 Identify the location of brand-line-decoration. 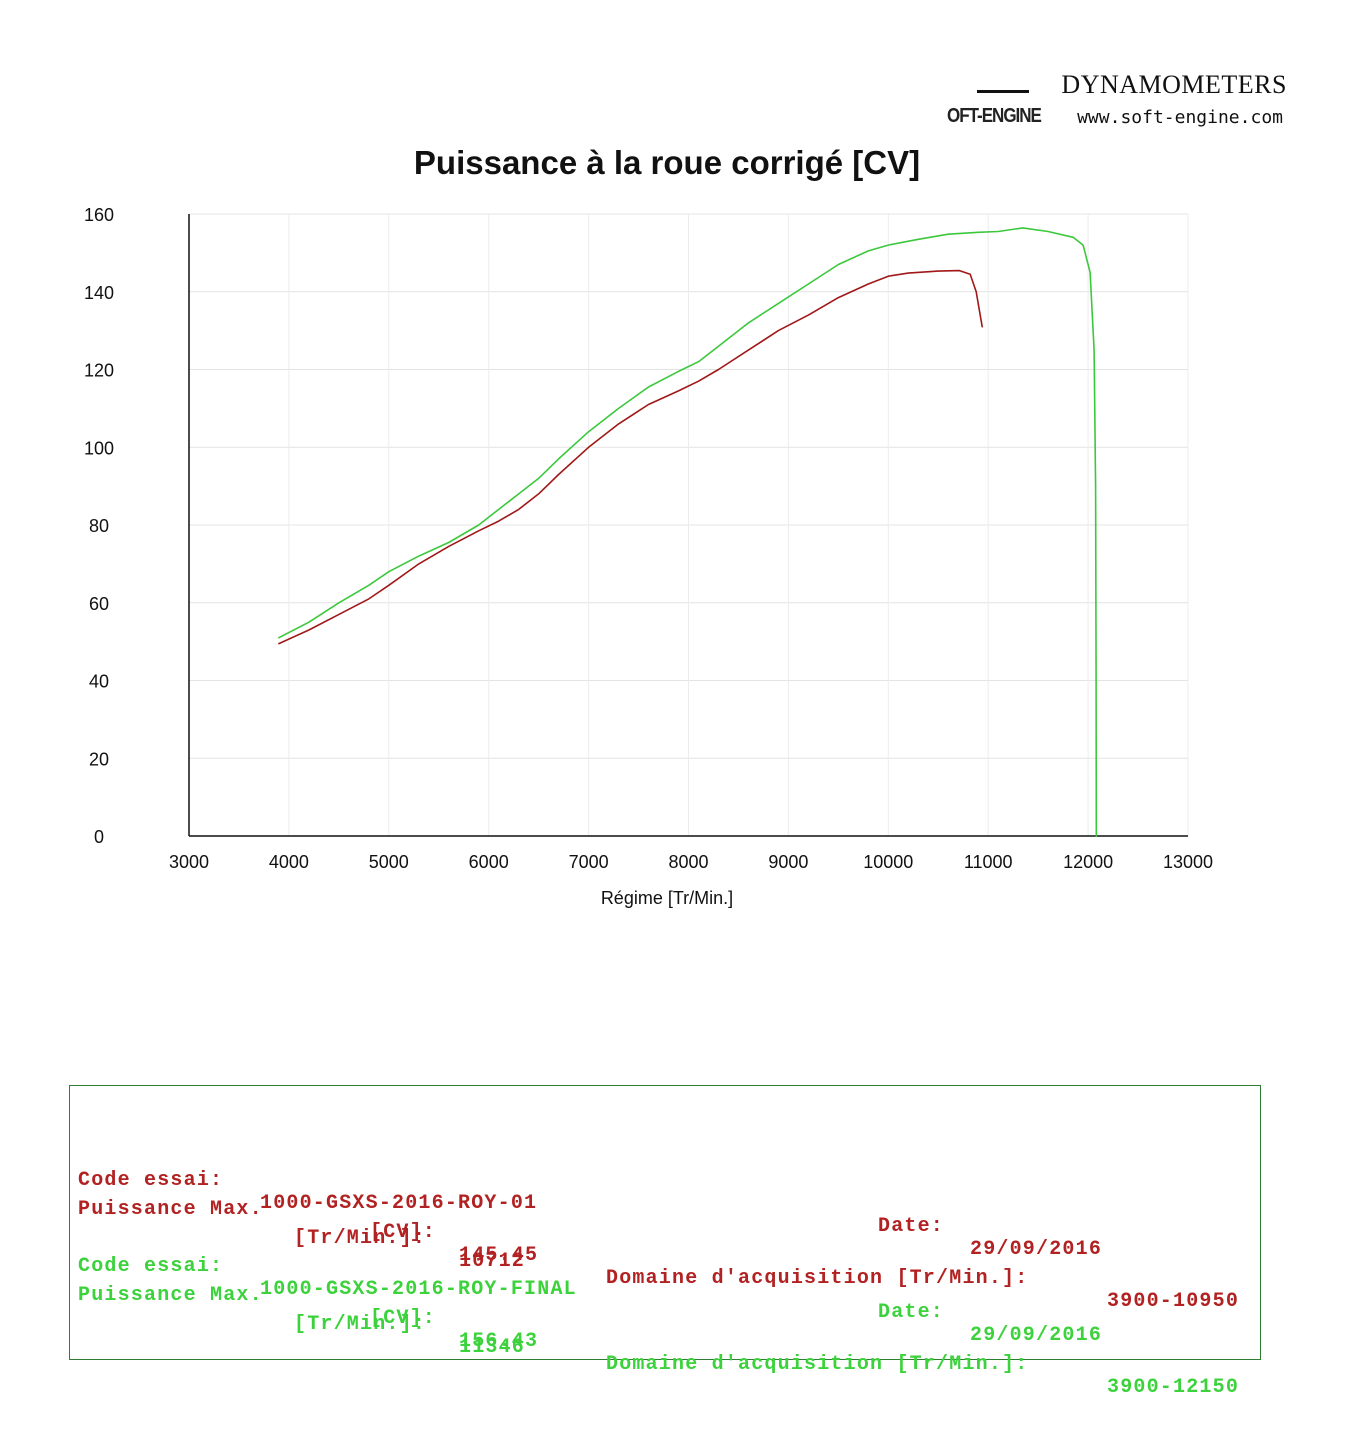
(1003, 91).